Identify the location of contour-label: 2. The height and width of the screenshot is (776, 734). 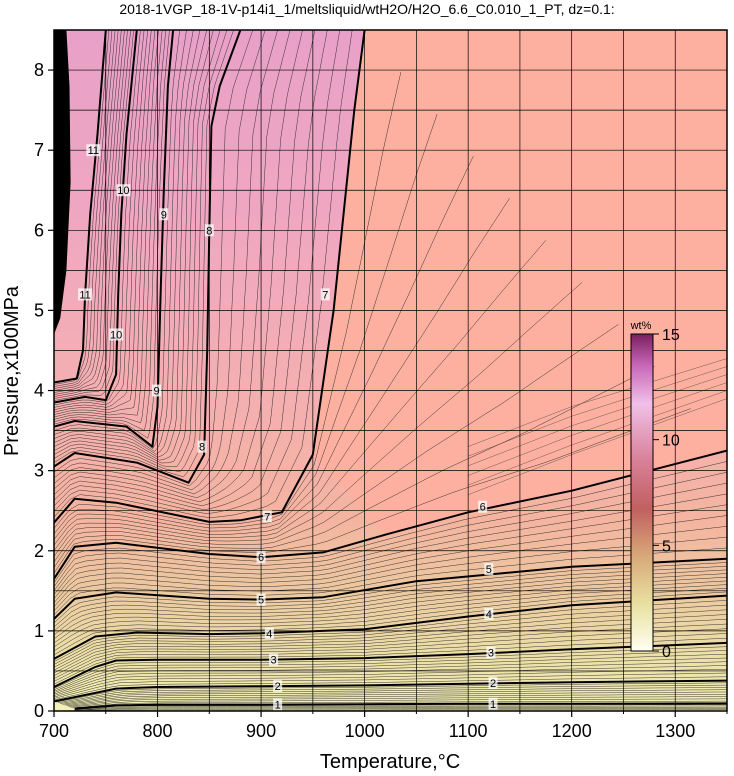
(278, 687).